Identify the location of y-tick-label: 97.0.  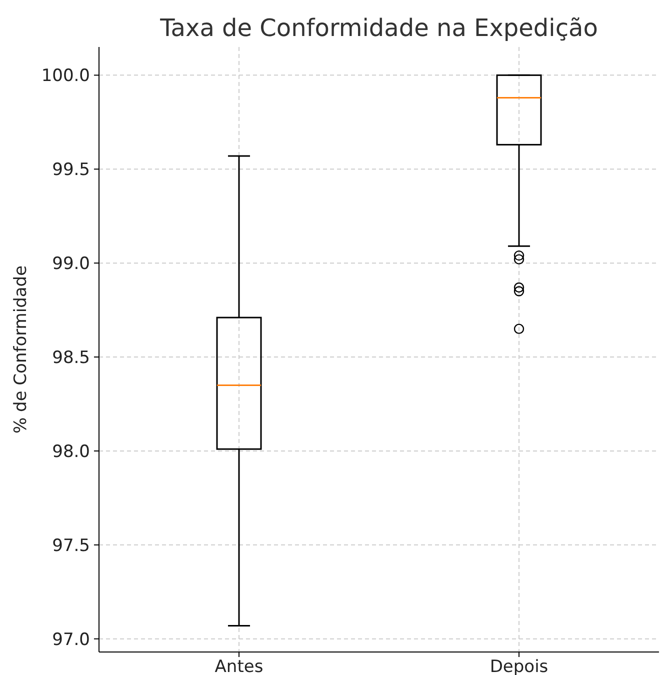
(71, 640).